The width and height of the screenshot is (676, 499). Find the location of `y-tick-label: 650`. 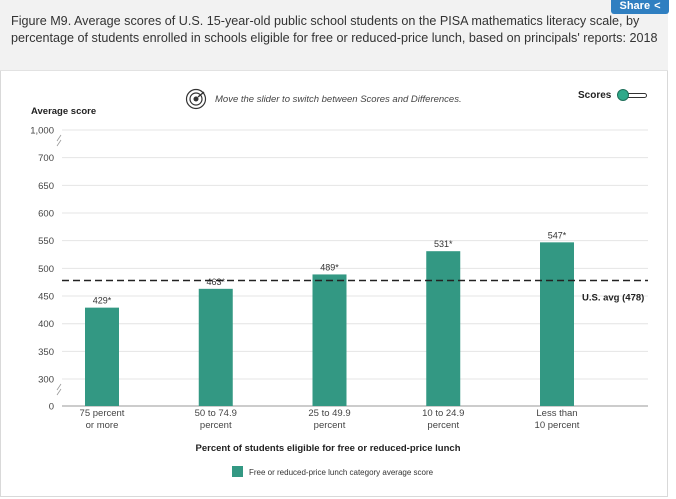

y-tick-label: 650 is located at coordinates (46, 186).